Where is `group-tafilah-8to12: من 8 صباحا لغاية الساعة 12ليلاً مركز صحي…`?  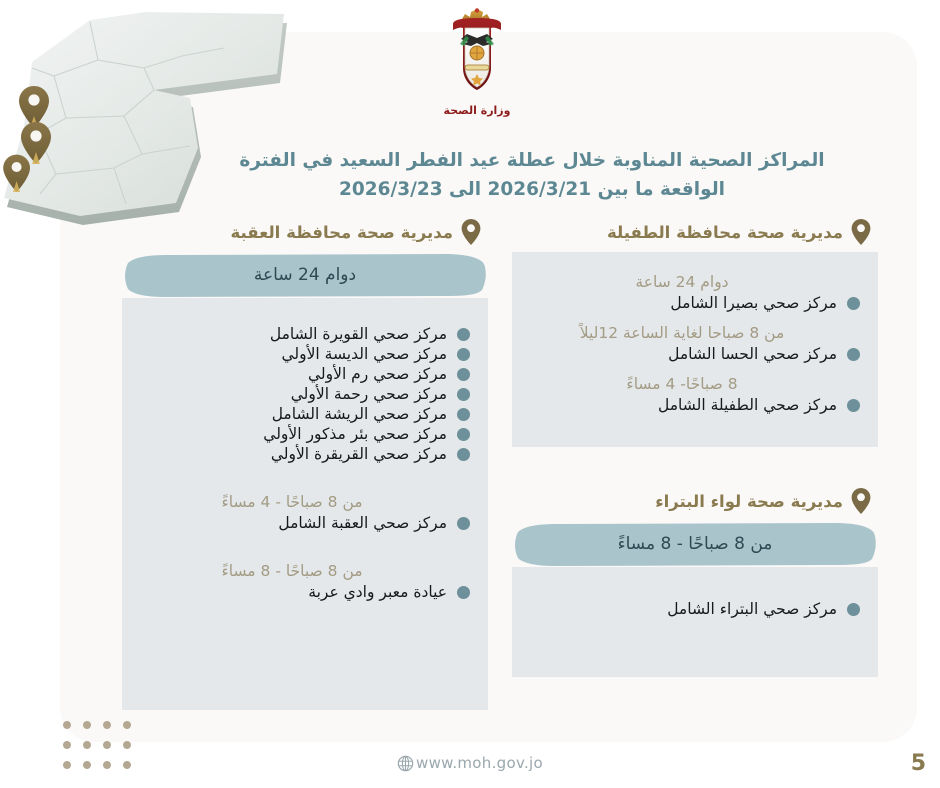 group-tafilah-8to12: من 8 صباحا لغاية الساعة 12ليلاً مركز صحي… is located at coordinates (695, 340).